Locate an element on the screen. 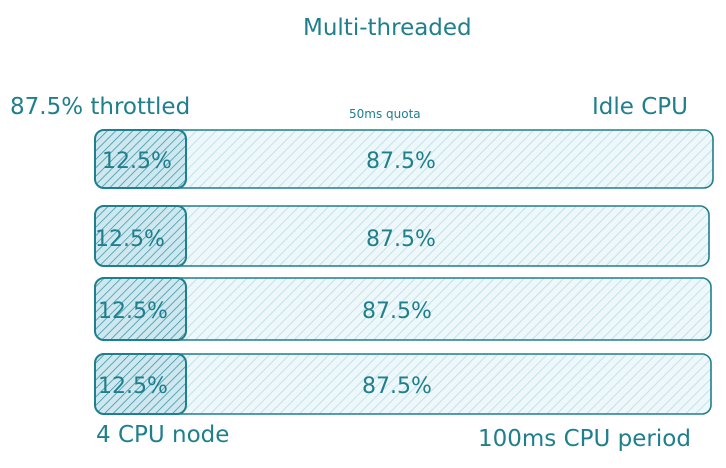  quota-label: 50ms quota is located at coordinates (385, 114).